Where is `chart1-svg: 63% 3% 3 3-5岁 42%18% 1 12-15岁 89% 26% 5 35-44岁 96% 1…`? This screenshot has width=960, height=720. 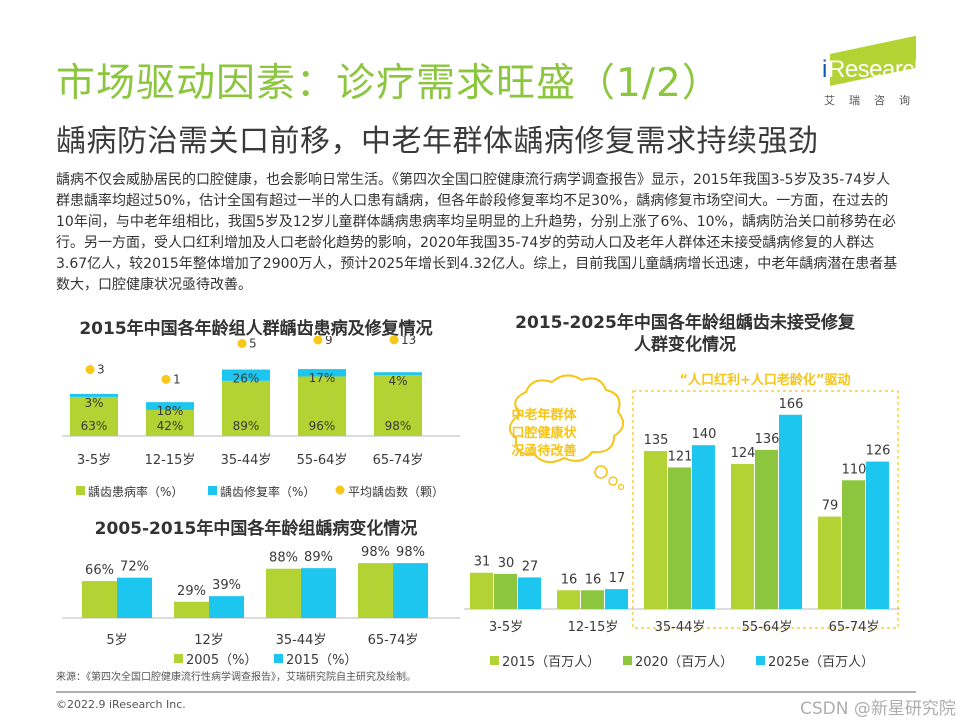 chart1-svg: 63% 3% 3 3-5岁 42%18% 1 12-15岁 89% 26% 5 35-44岁 96% 1… is located at coordinates (261, 417).